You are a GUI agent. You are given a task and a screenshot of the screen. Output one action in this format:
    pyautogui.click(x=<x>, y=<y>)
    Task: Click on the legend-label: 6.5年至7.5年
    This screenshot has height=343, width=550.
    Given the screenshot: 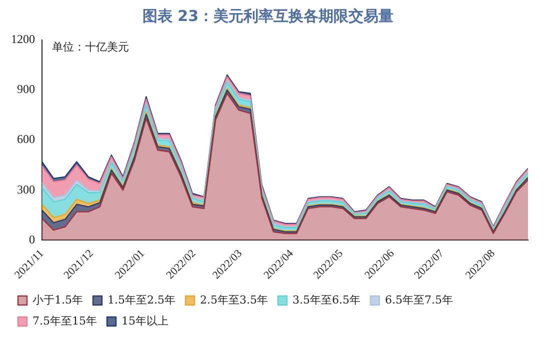 What is the action you would take?
    pyautogui.click(x=418, y=299)
    